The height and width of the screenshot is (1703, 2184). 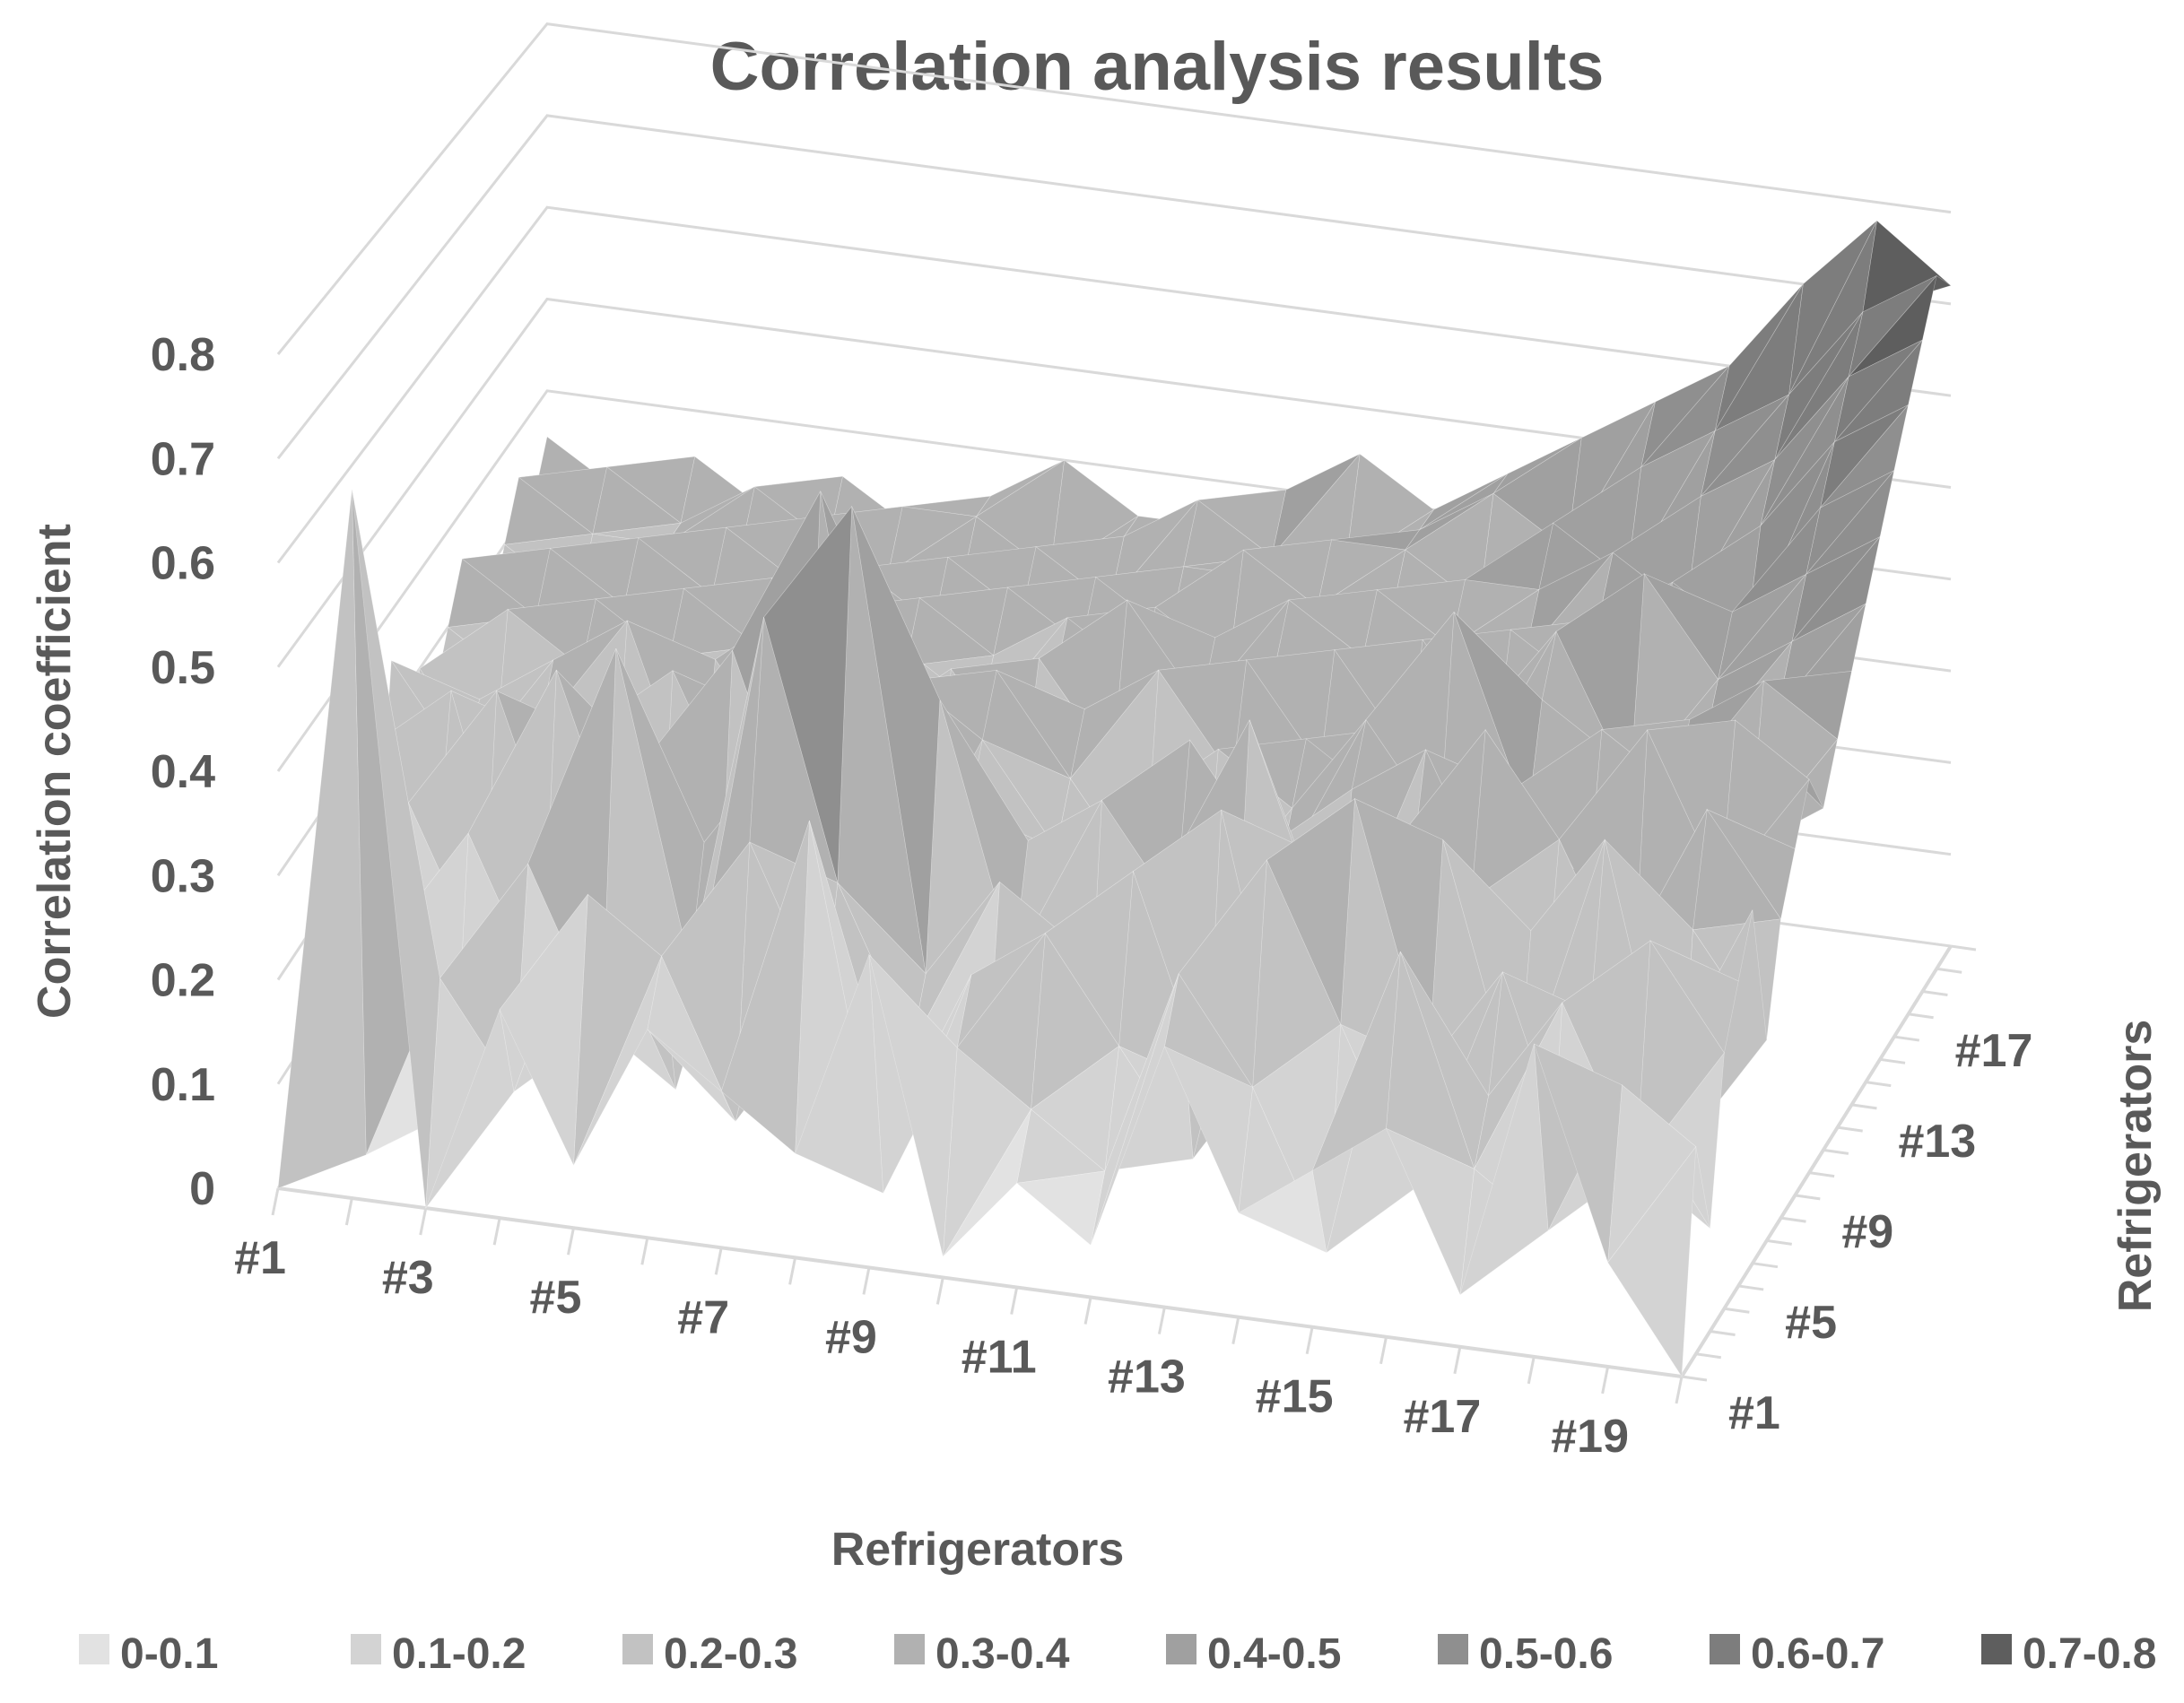 What do you see at coordinates (978, 1550) in the screenshot?
I see `x-axis-label: Refrigerators` at bounding box center [978, 1550].